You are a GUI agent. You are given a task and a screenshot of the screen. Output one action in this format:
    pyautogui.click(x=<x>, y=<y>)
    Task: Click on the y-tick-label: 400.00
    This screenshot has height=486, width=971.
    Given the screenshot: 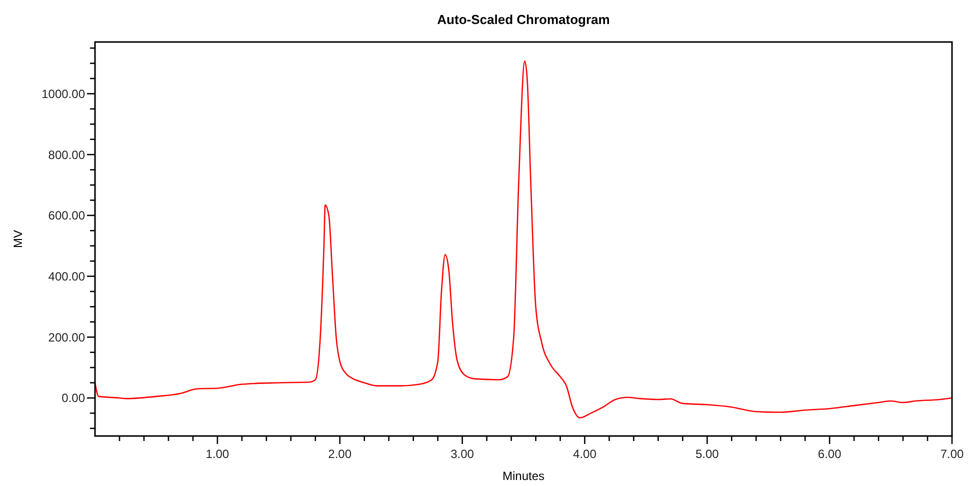 What is the action you would take?
    pyautogui.click(x=67, y=276)
    